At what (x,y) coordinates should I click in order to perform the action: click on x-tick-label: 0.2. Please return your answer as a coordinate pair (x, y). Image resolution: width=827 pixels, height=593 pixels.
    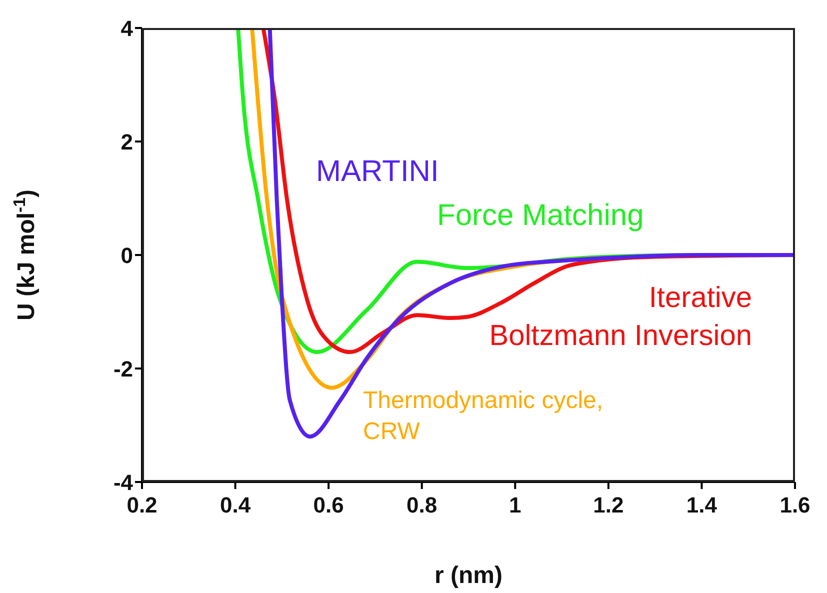
    Looking at the image, I should click on (142, 505).